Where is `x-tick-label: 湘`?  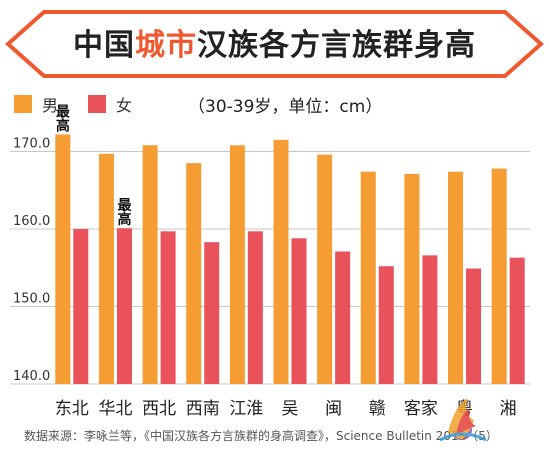
x-tick-label: 湘 is located at coordinates (508, 409).